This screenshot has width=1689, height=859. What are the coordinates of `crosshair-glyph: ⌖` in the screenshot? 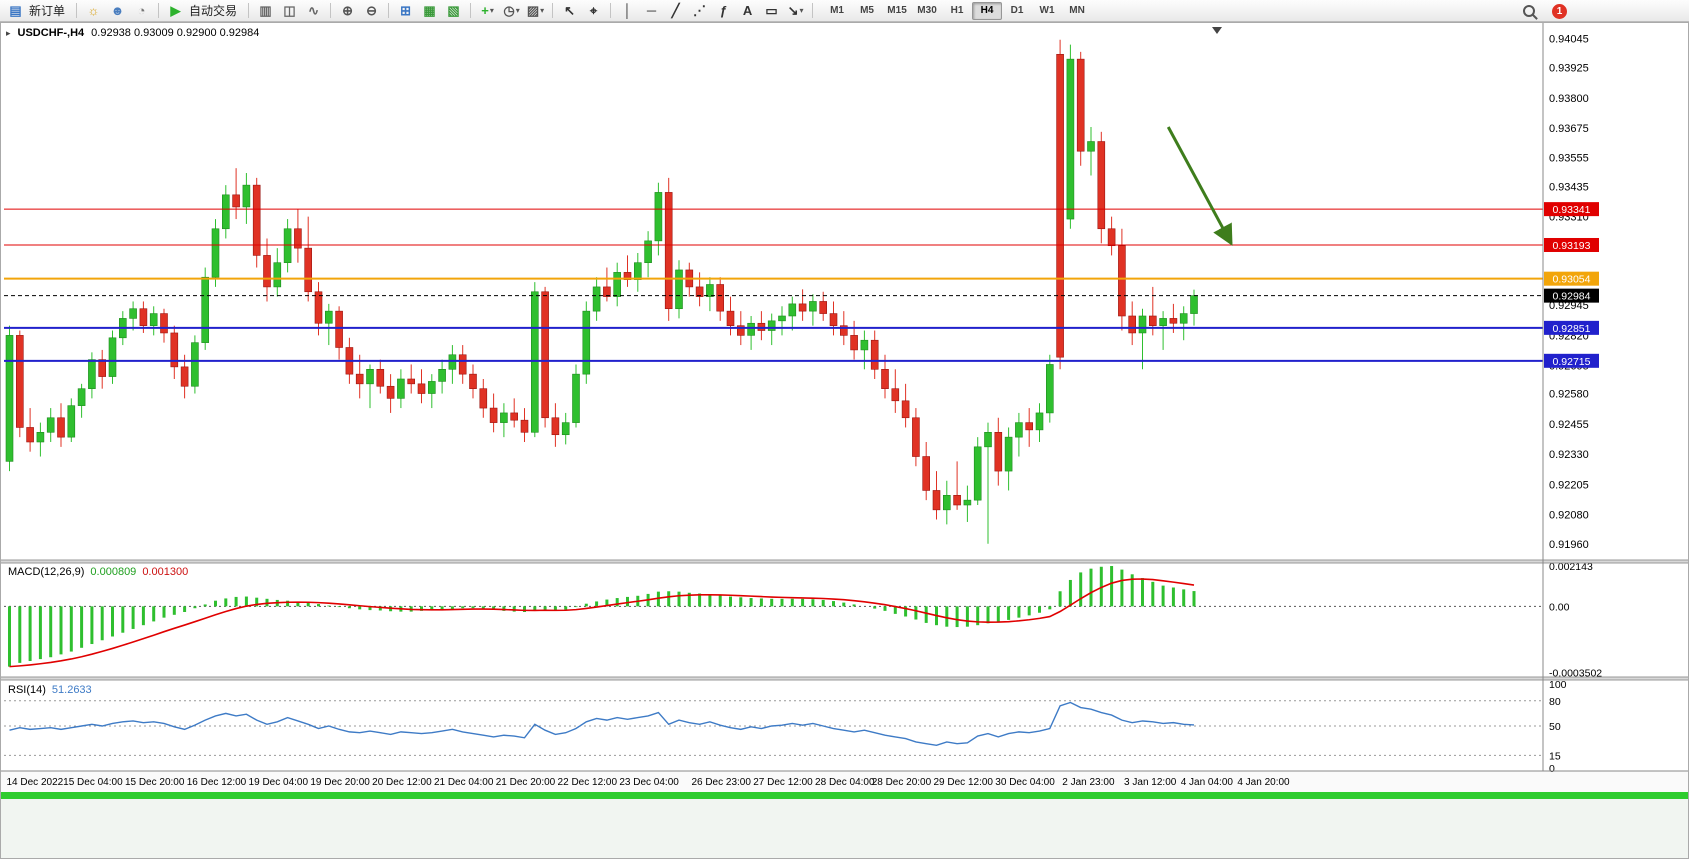 It's located at (593, 10).